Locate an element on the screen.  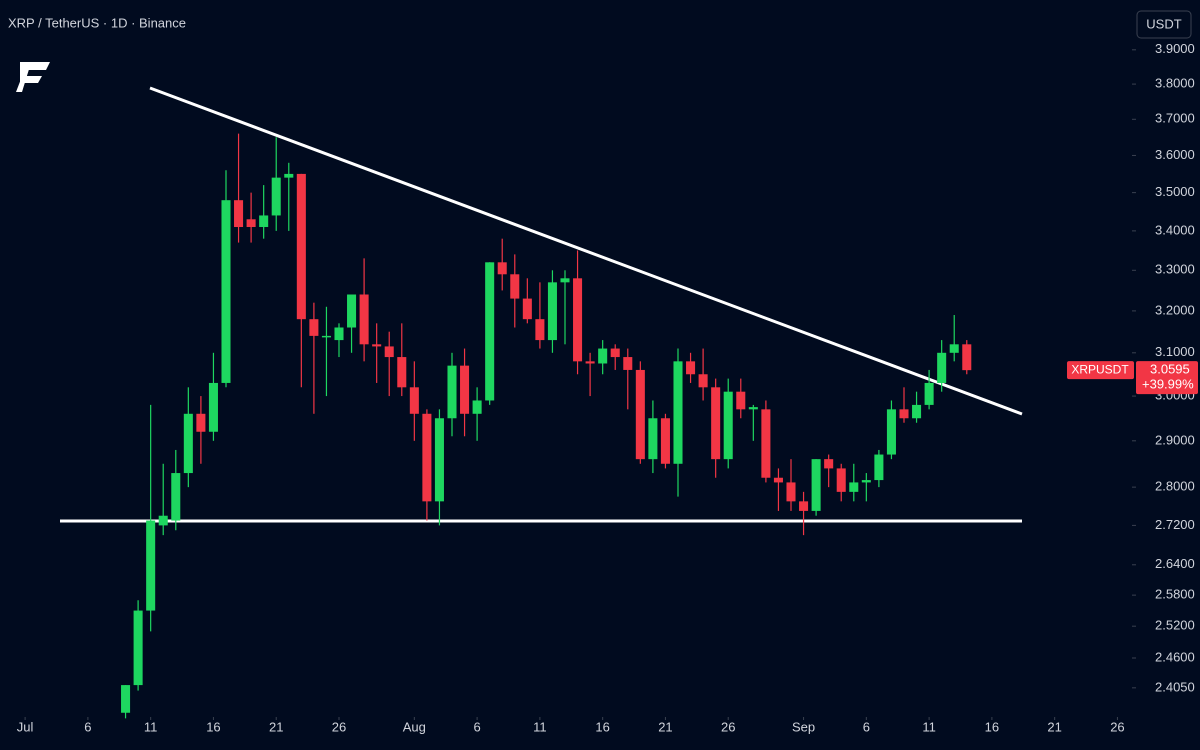
y-tick-label: 2.6400 is located at coordinates (1175, 563).